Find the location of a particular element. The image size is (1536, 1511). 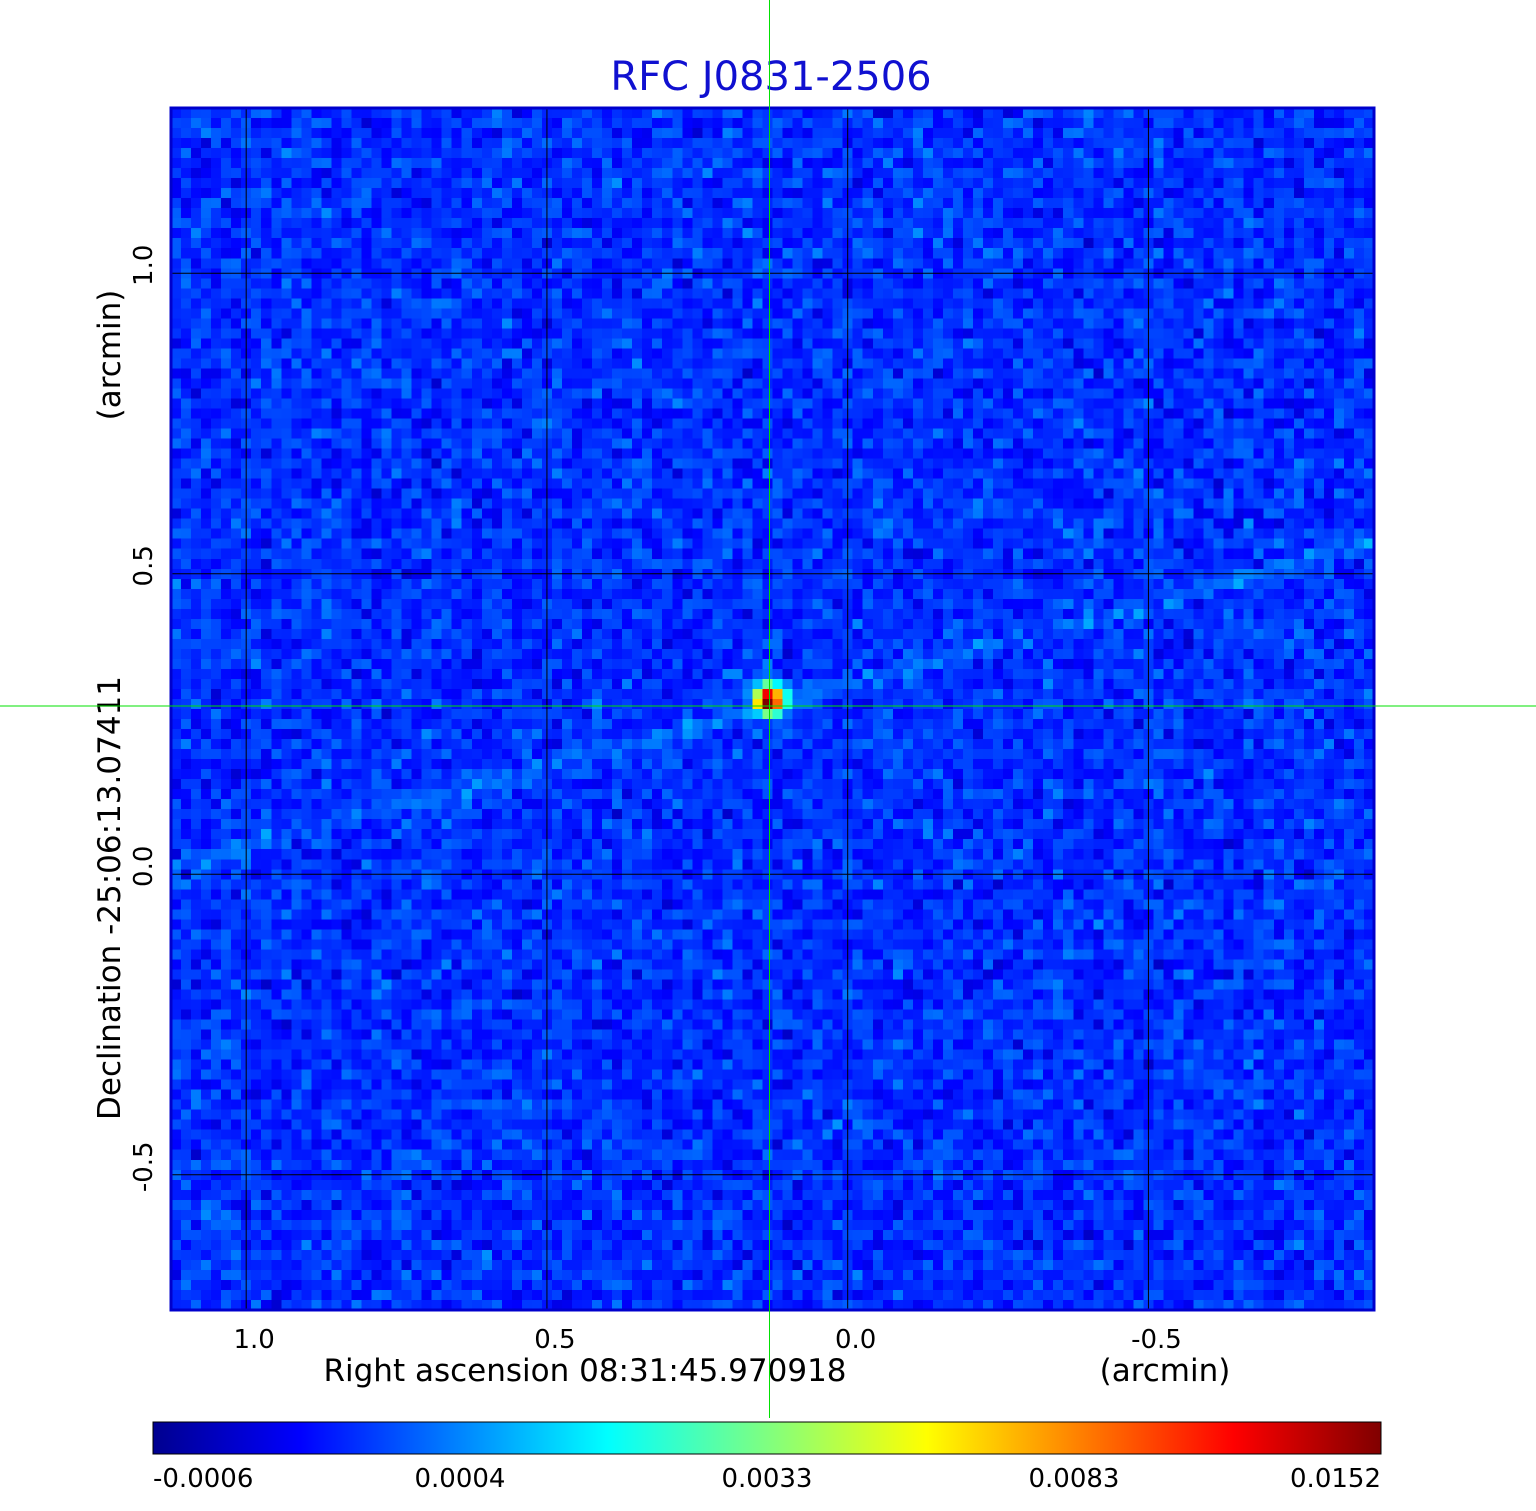

colorbar-tick-label: 0.0152 is located at coordinates (1335, 1479).